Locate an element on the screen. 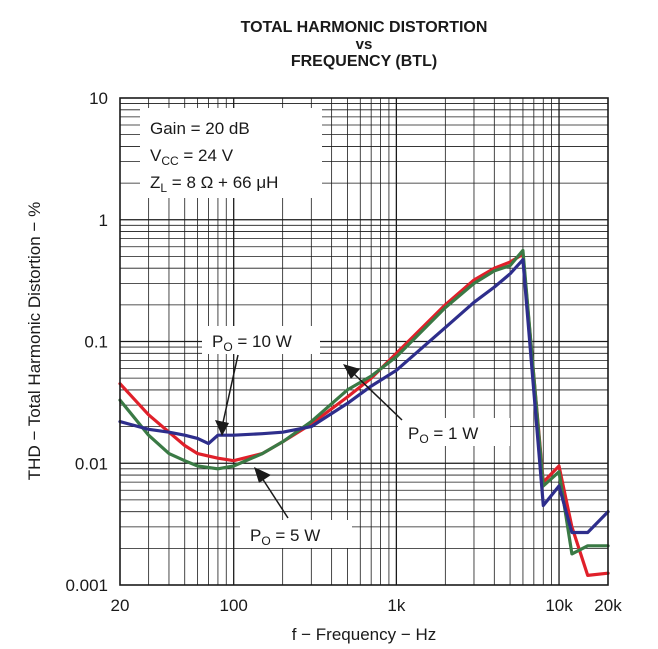 The image size is (658, 649). y-tick-labels: 10 1 0.1 0.01 0.001 is located at coordinates (86, 342).